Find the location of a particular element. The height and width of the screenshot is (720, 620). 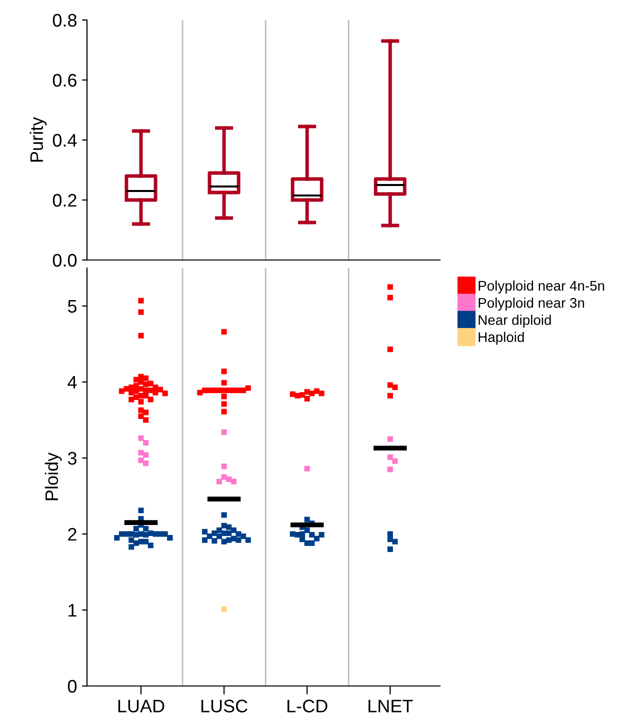

y-tick-label: 0.0 is located at coordinates (64, 260).